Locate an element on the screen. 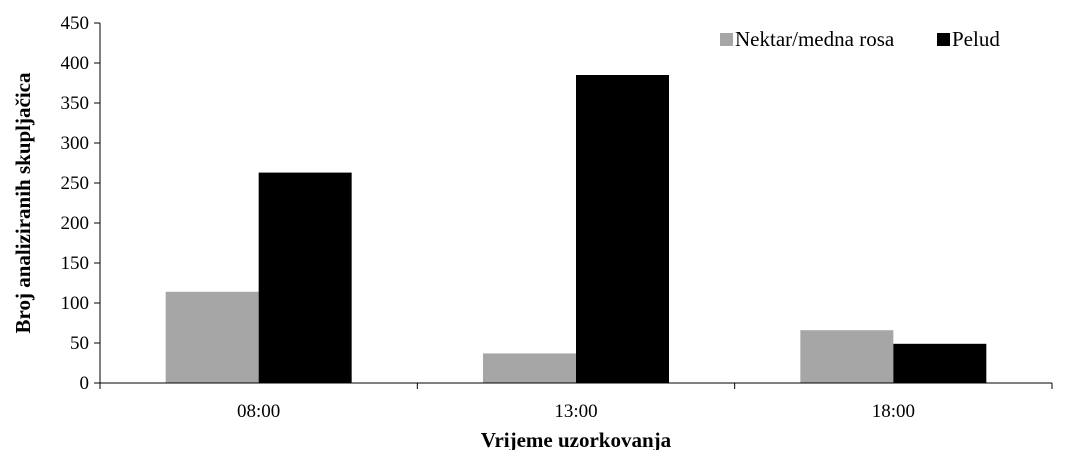 Image resolution: width=1067 pixels, height=450 pixels. legend-label: Pelud is located at coordinates (976, 39).